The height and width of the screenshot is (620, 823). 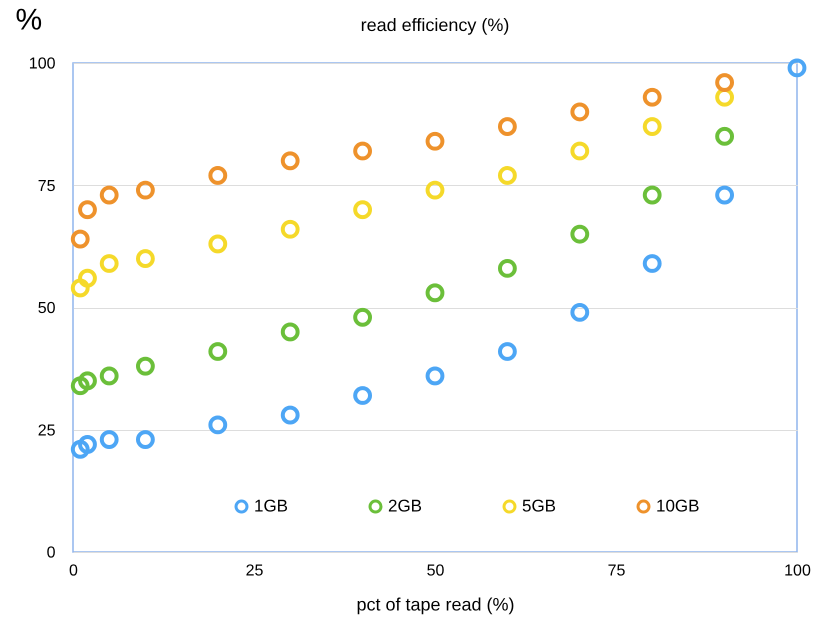 What do you see at coordinates (435, 604) in the screenshot?
I see `x-axis-title: pct of tape read (%)` at bounding box center [435, 604].